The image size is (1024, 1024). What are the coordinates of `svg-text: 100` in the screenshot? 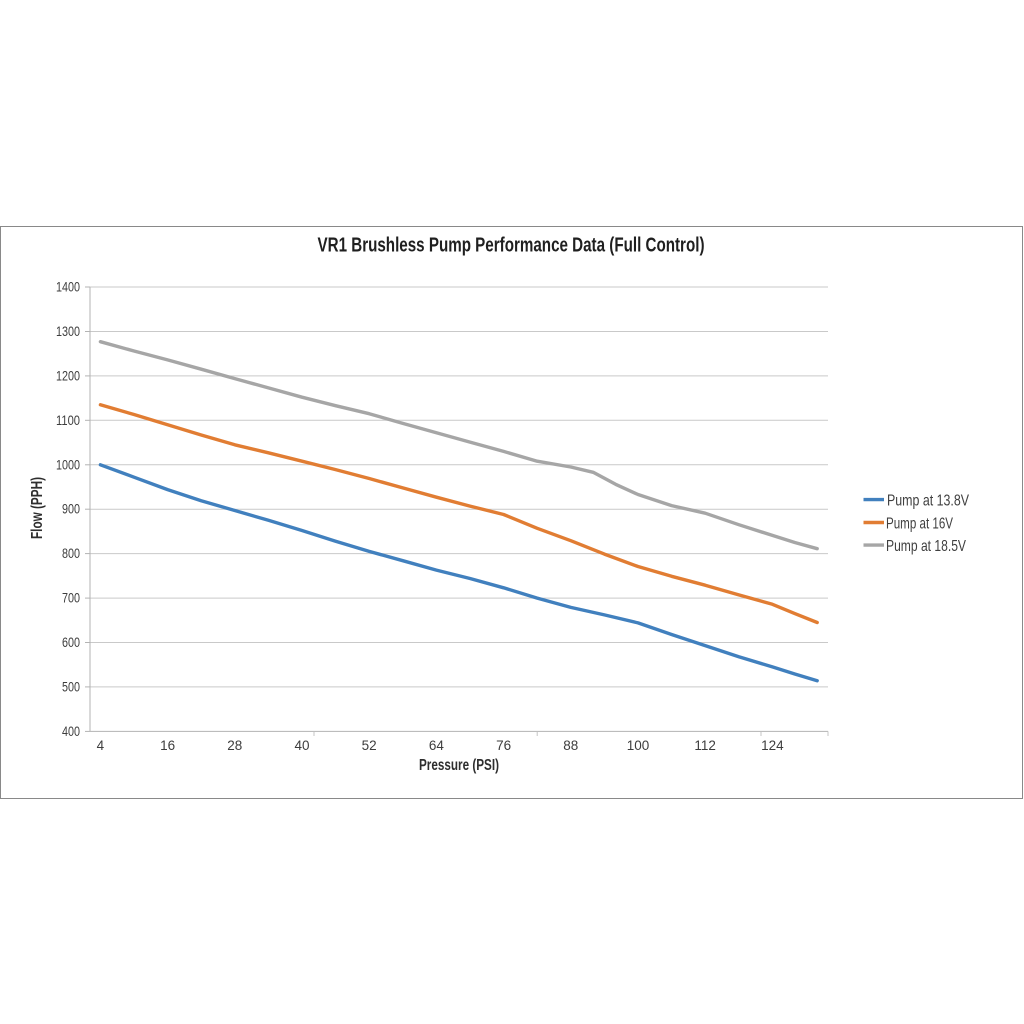 It's located at (638, 745).